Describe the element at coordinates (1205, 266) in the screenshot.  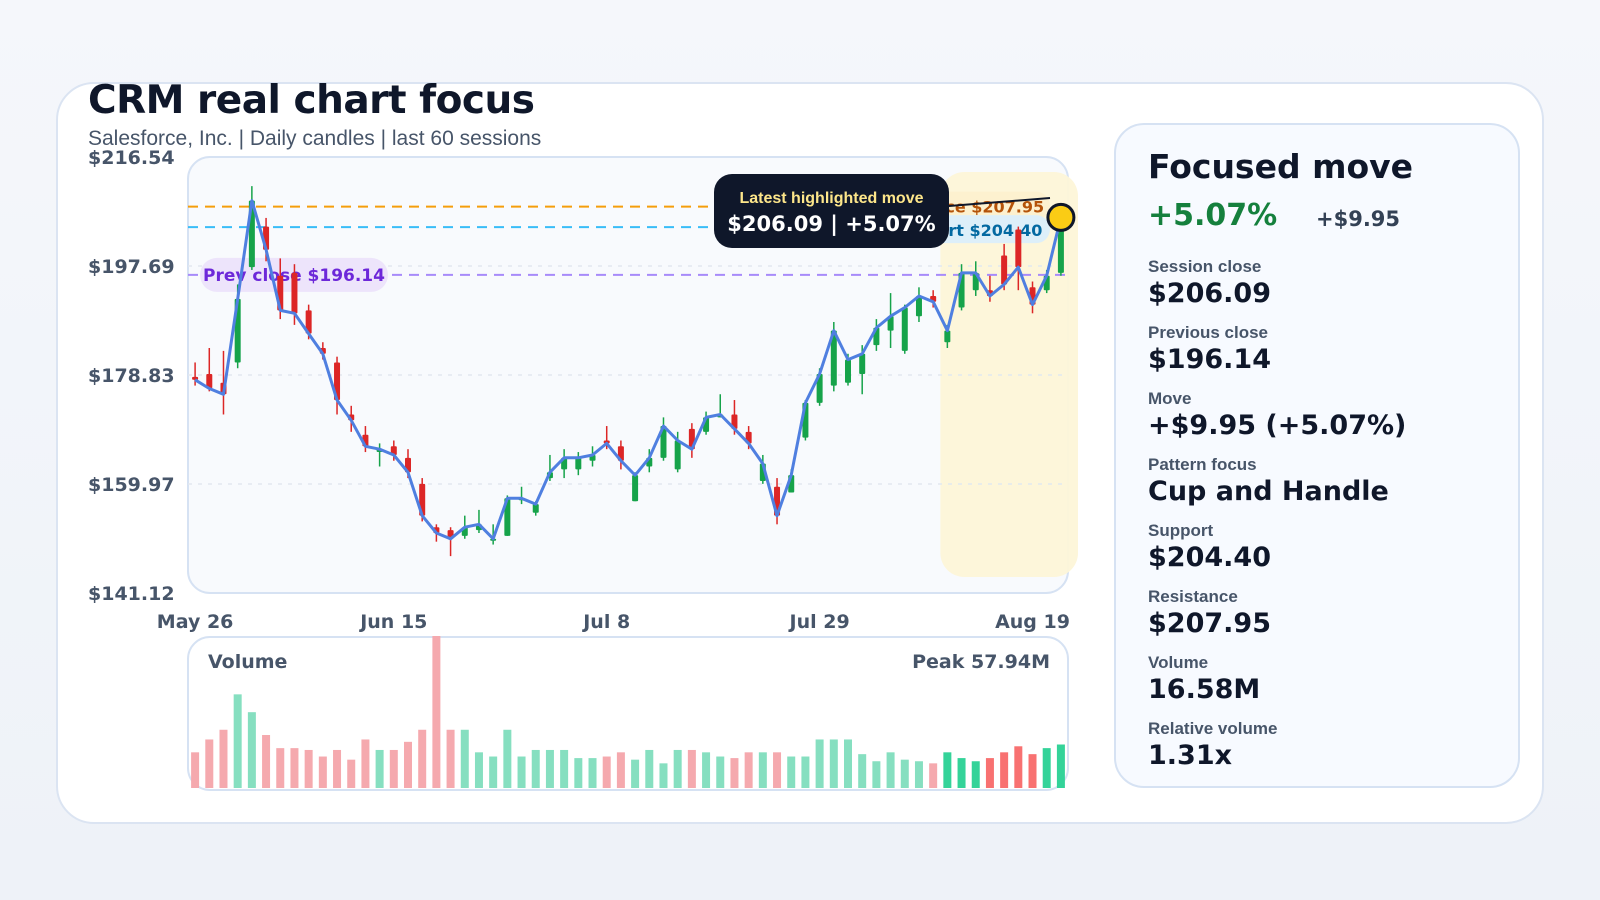
I see `stat-label: Session close` at that location.